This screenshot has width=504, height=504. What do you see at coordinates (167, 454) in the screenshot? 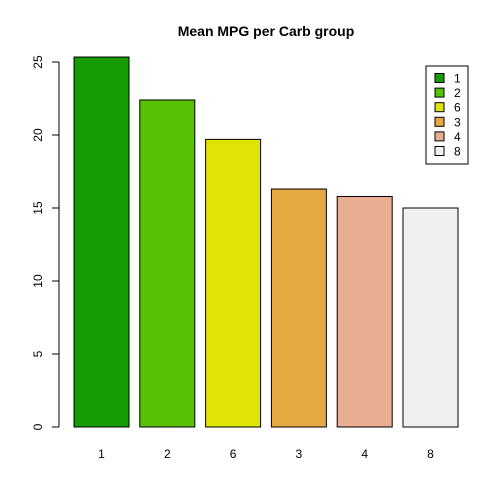
I see `x-tick-label: 2` at bounding box center [167, 454].